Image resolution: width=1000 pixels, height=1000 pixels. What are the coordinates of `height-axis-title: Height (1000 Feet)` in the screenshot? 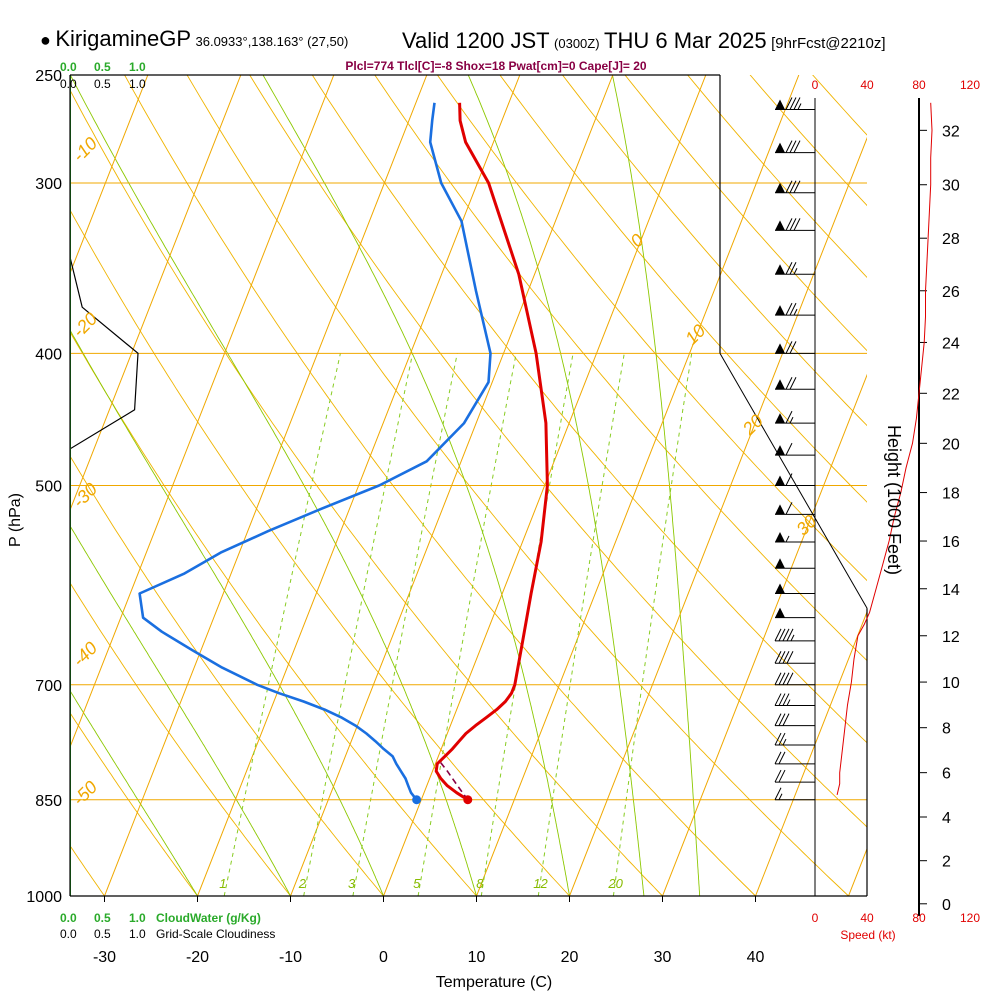 It's located at (894, 500).